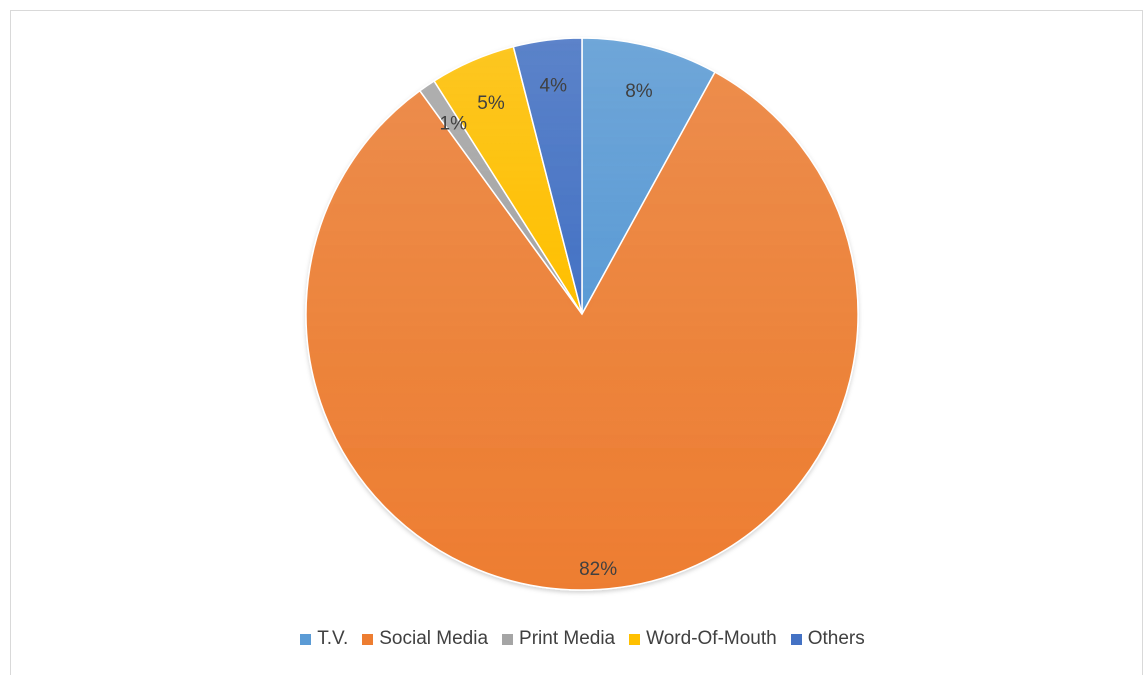 Image resolution: width=1145 pixels, height=675 pixels. Describe the element at coordinates (639, 91) in the screenshot. I see `data-label-t-v: 8%` at that location.